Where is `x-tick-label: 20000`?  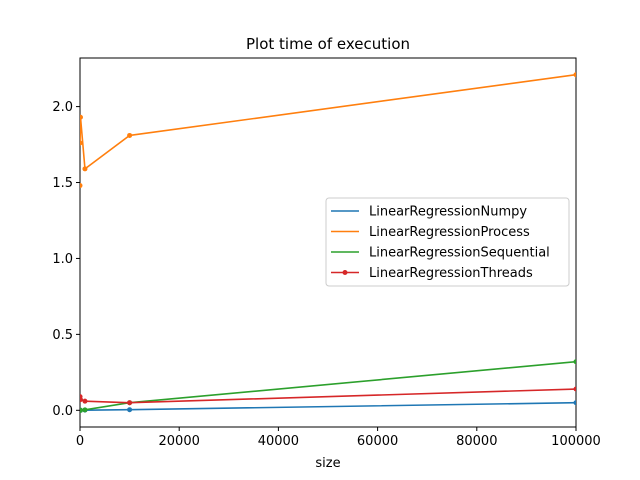
x-tick-label: 20000 is located at coordinates (179, 441).